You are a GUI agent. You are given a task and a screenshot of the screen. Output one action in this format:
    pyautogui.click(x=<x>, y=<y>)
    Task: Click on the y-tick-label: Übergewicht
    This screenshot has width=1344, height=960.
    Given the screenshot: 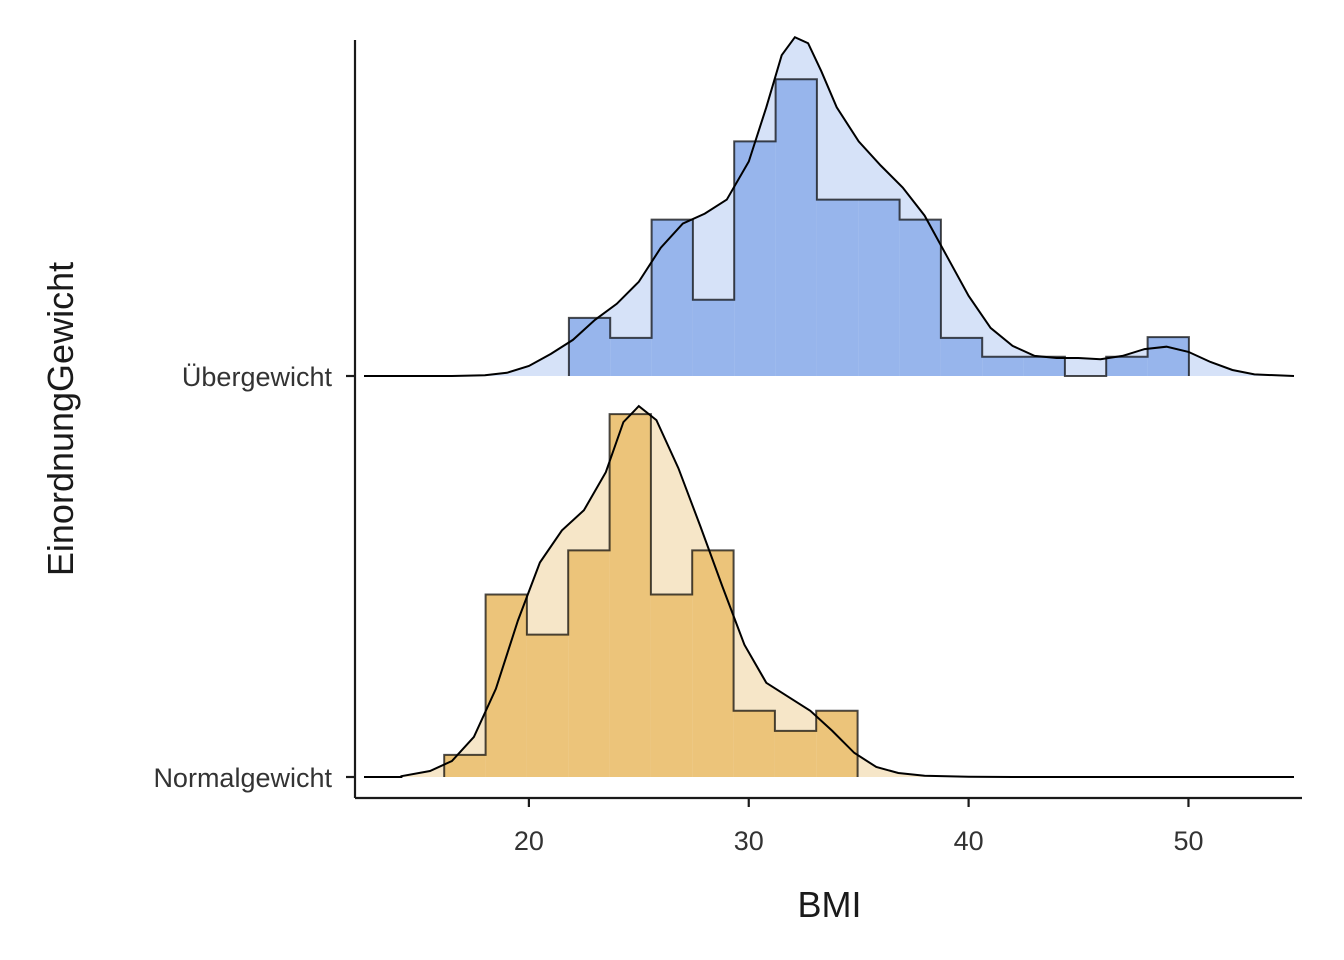 What is the action you would take?
    pyautogui.click(x=257, y=377)
    